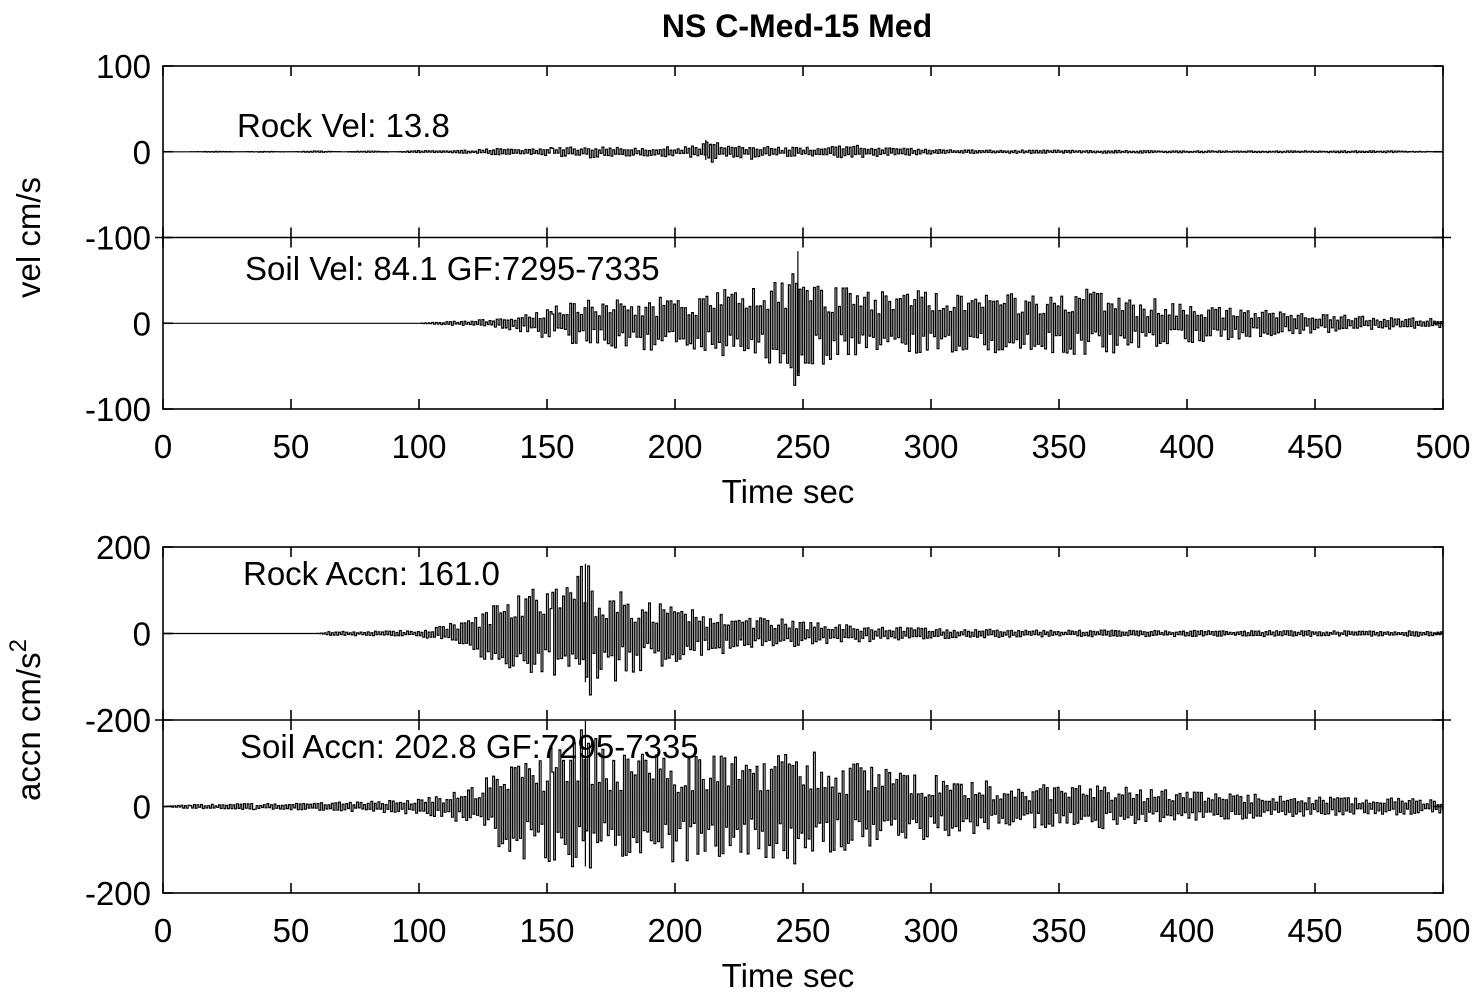  What do you see at coordinates (28, 726) in the screenshot?
I see `y-axis-title-text: accn cm/s` at bounding box center [28, 726].